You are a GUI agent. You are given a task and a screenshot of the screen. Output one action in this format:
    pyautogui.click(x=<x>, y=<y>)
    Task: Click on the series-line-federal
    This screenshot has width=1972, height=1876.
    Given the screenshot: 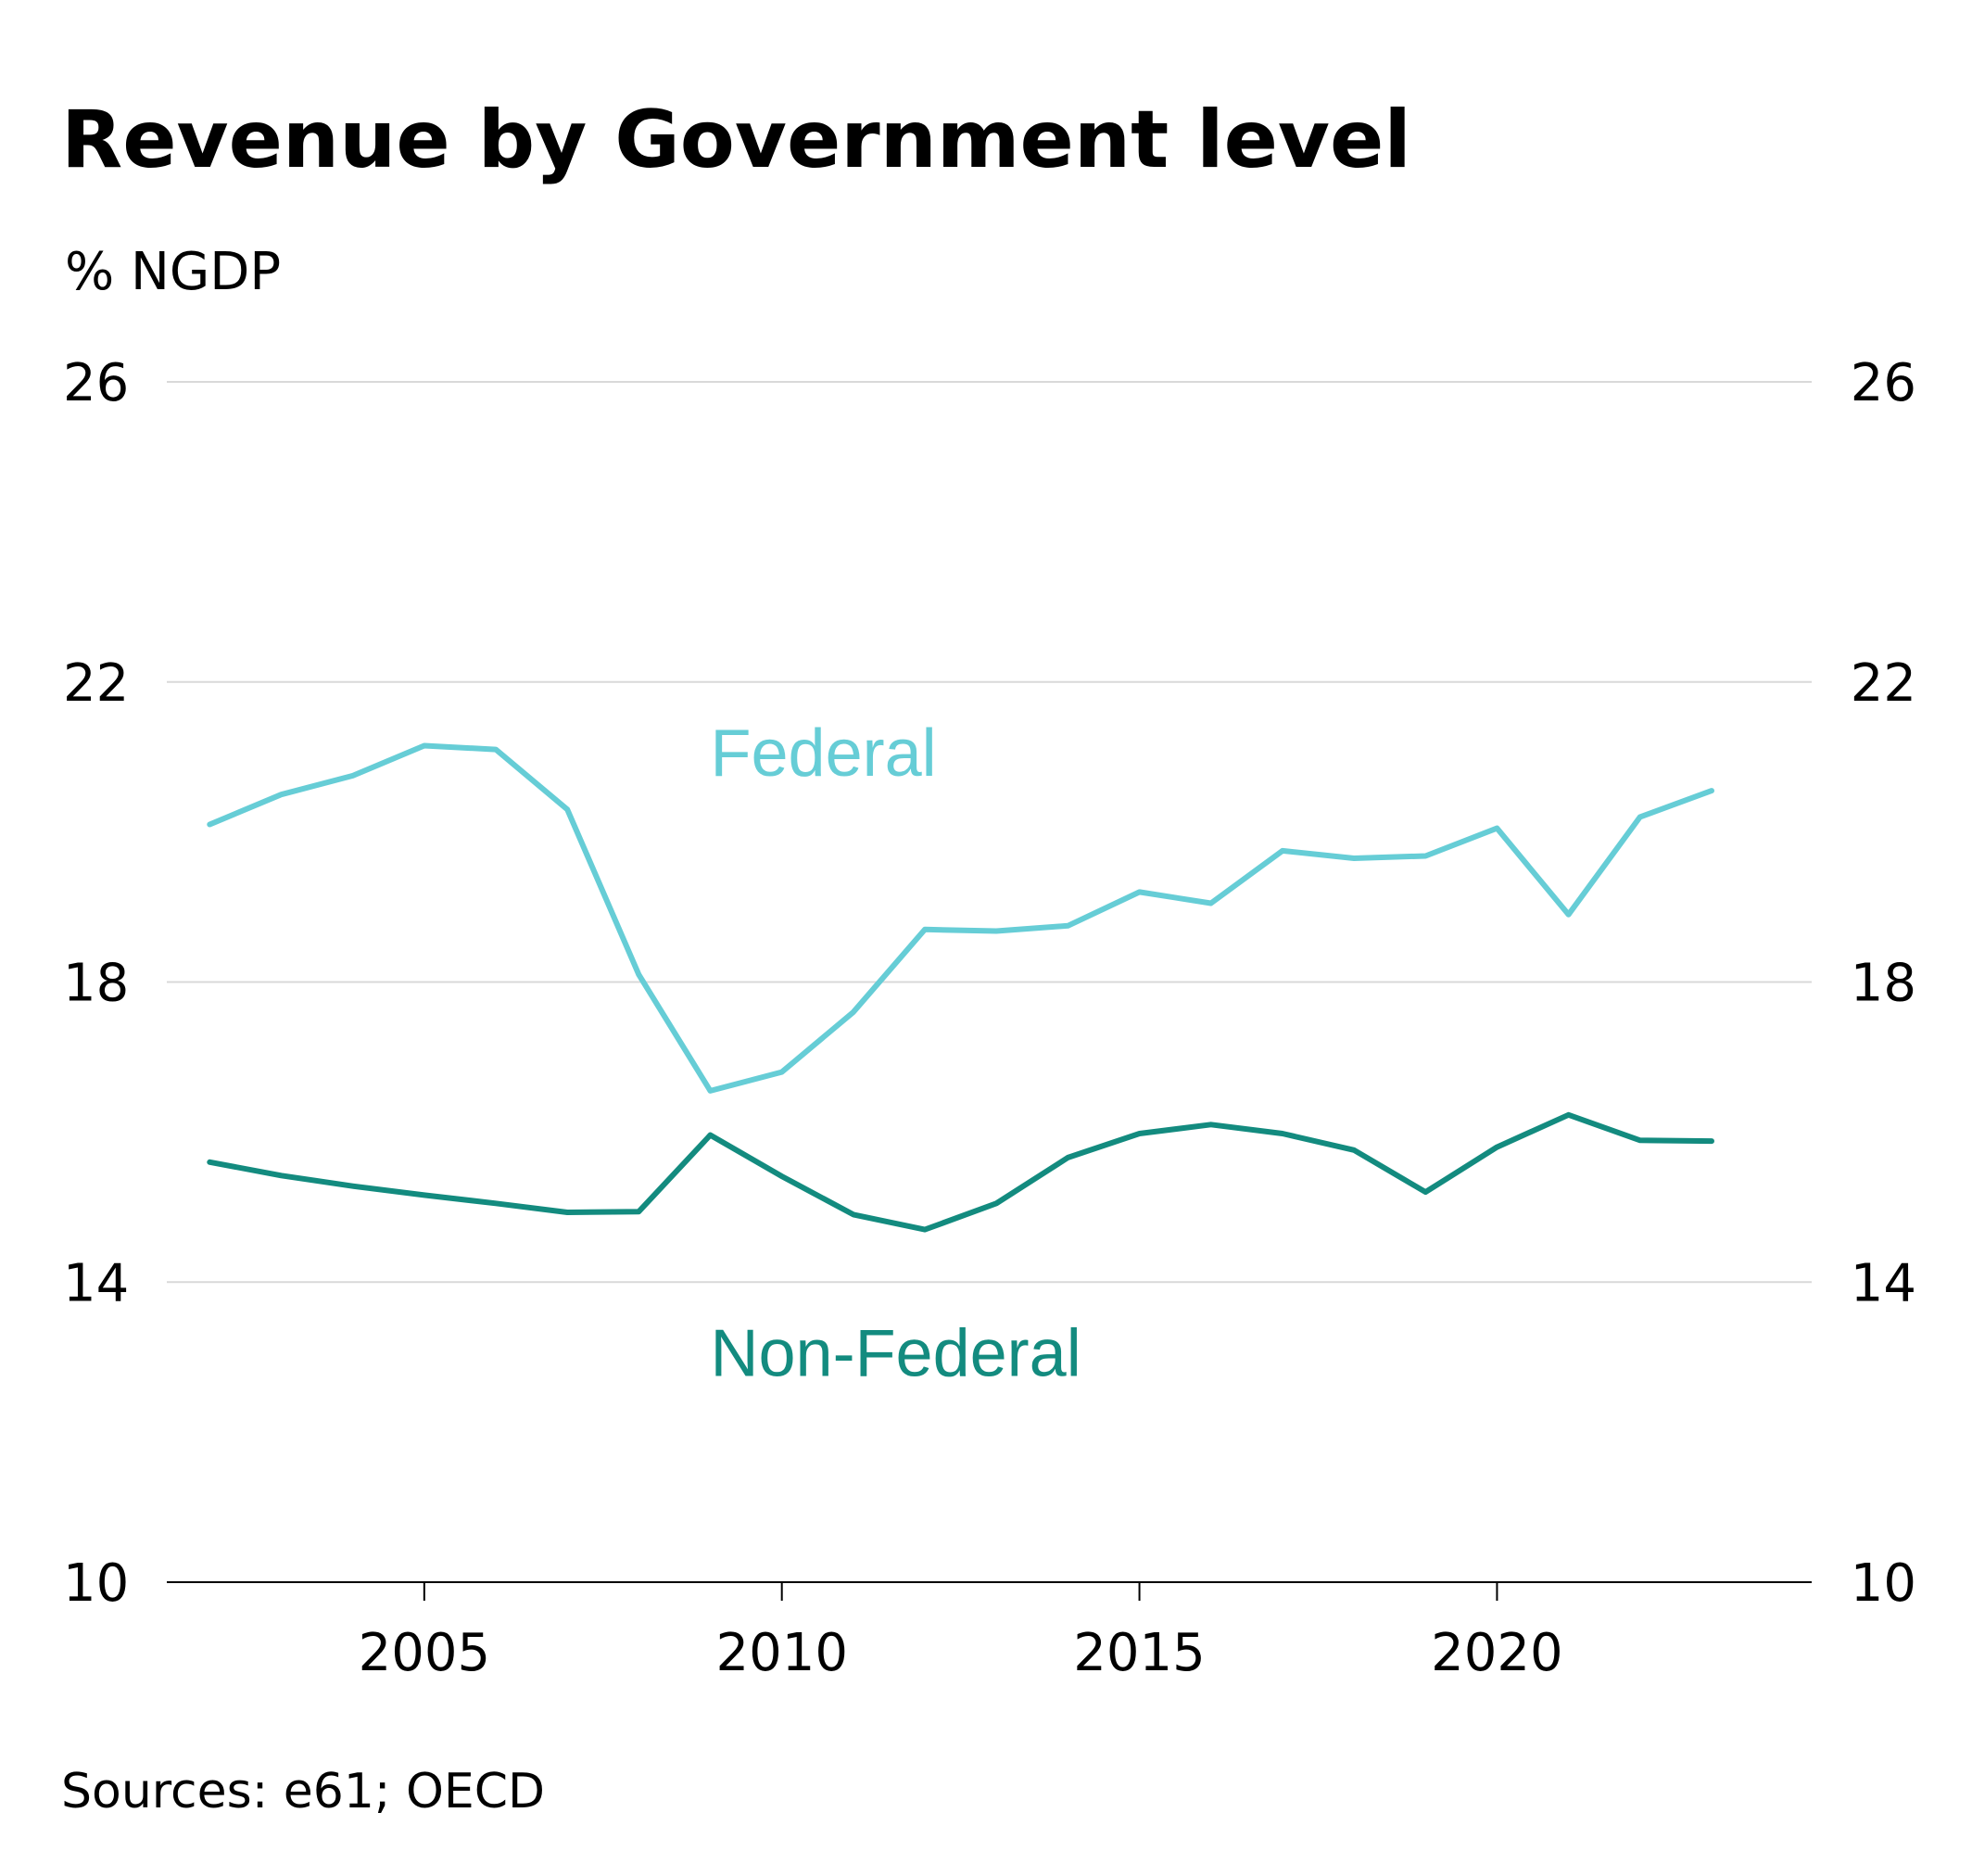 What is the action you would take?
    pyautogui.click(x=961, y=918)
    